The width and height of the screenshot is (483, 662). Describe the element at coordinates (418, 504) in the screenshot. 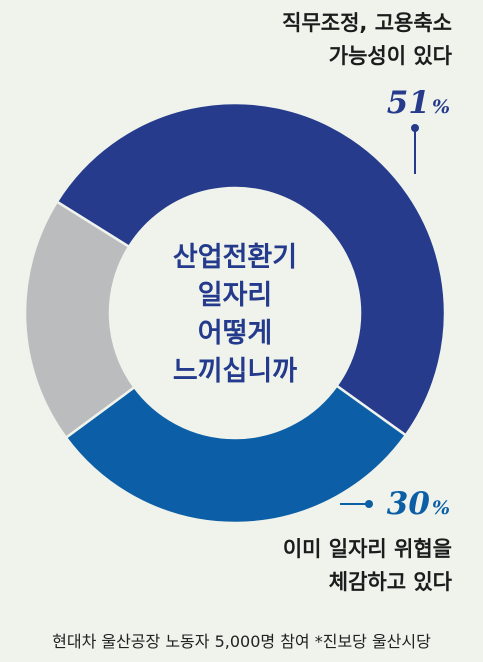

I see `slice-value-label: 30%` at that location.